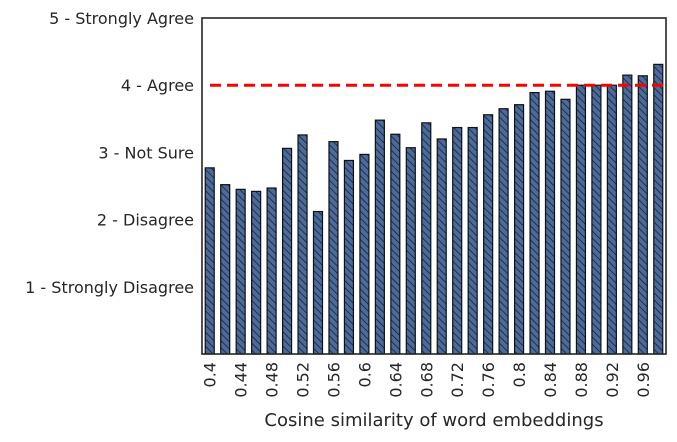  What do you see at coordinates (612, 380) in the screenshot?
I see `x-tick-label: 0.92` at bounding box center [612, 380].